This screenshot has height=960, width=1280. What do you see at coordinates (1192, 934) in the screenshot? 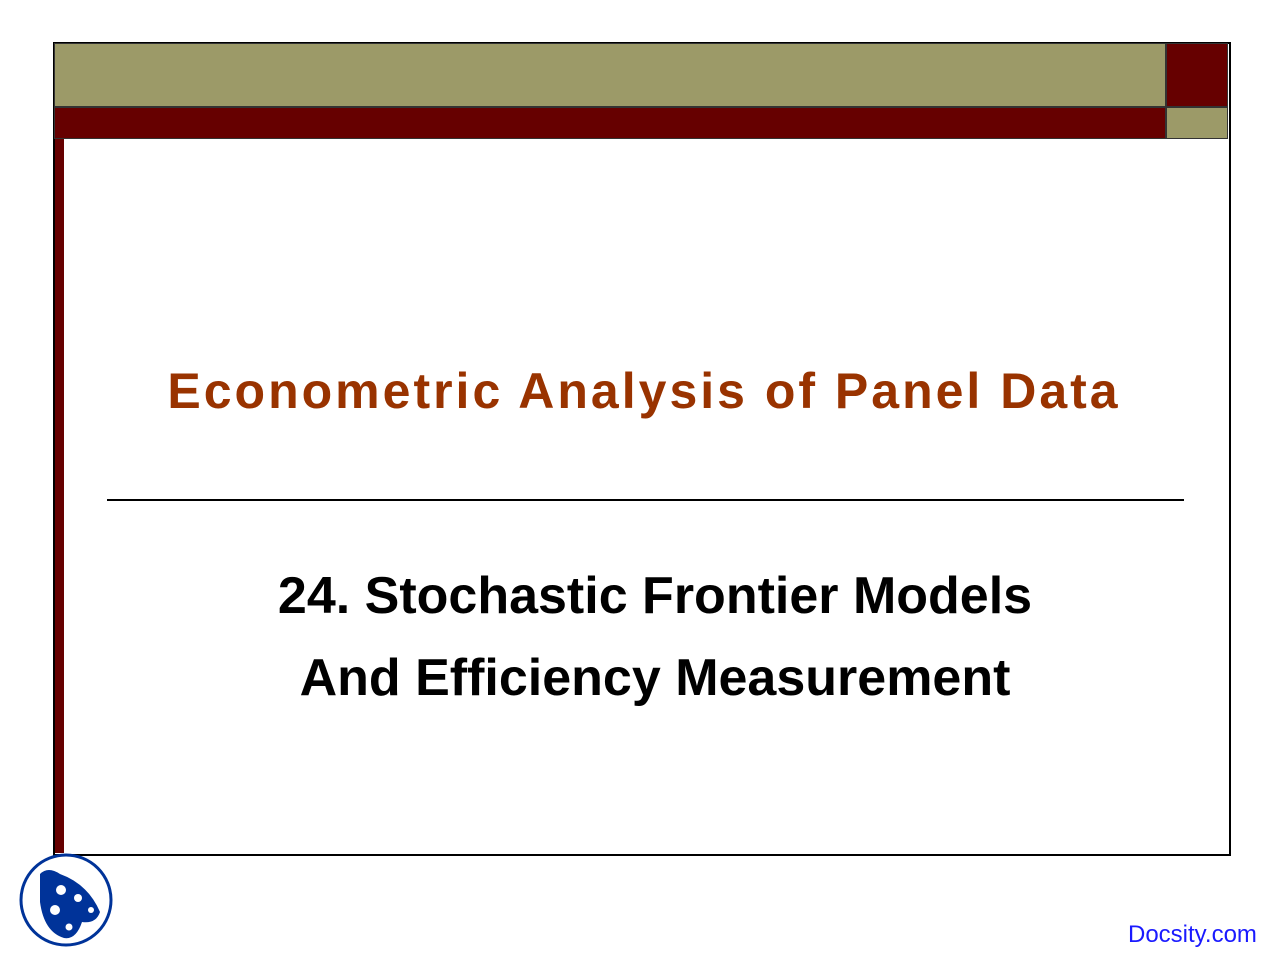
I see `docsity-watermark: Docsity.com` at bounding box center [1192, 934].